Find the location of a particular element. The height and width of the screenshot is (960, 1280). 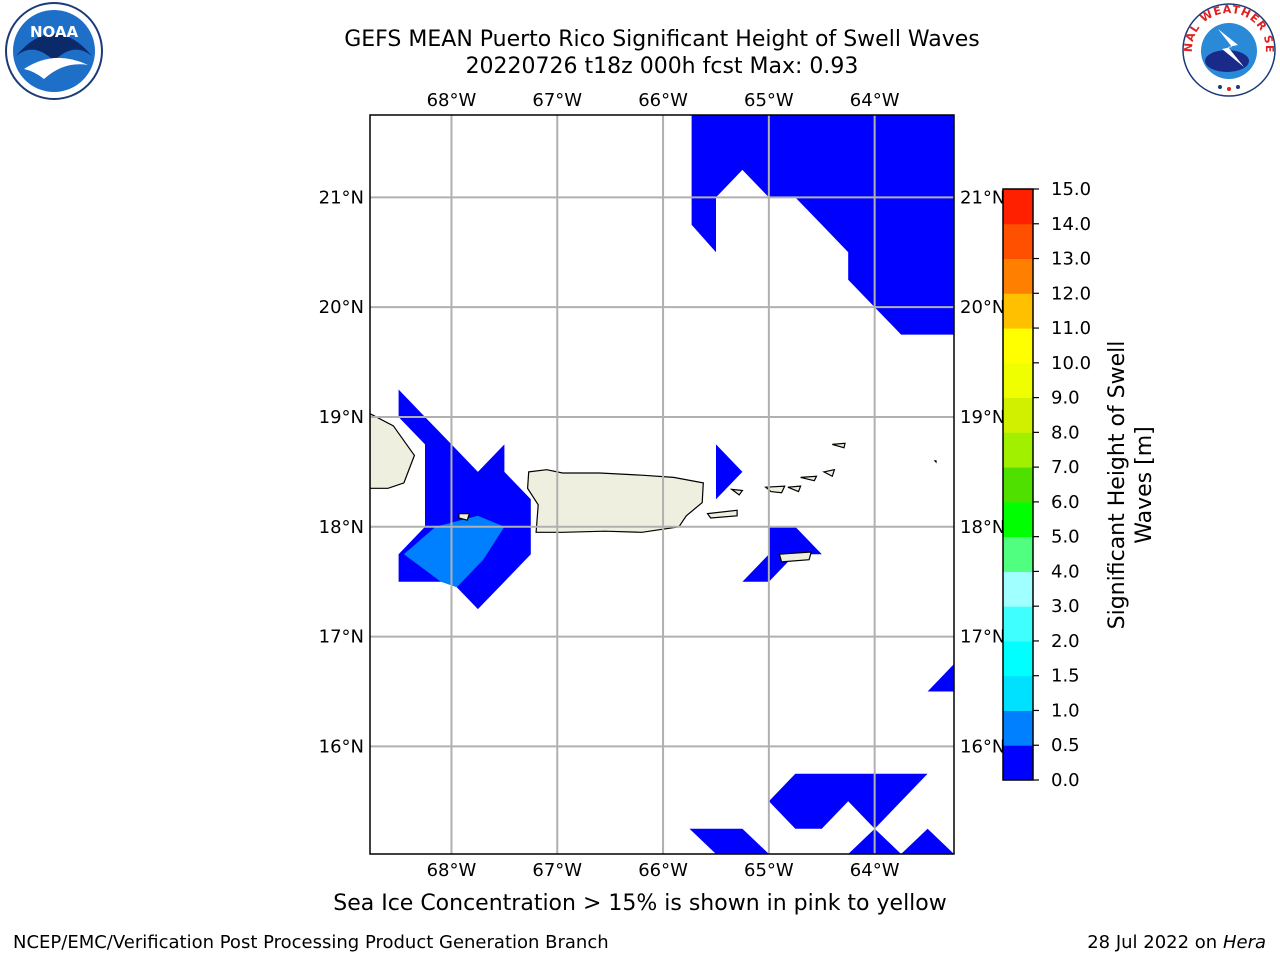

land-puerto-rico is located at coordinates (615, 501).